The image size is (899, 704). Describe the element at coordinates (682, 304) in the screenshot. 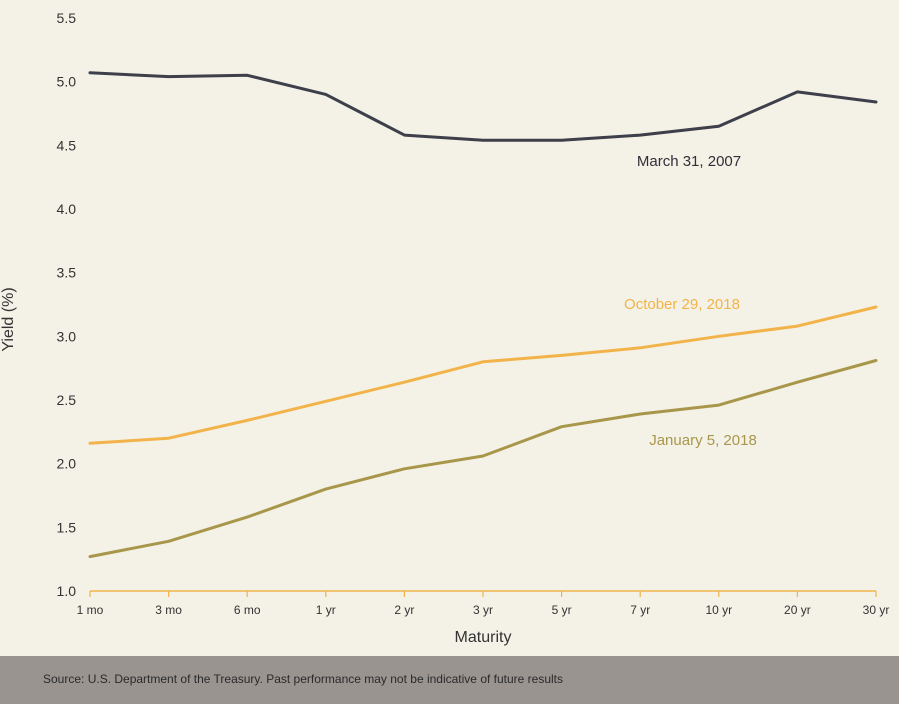

I see `series-label-1: October 29, 2018` at that location.